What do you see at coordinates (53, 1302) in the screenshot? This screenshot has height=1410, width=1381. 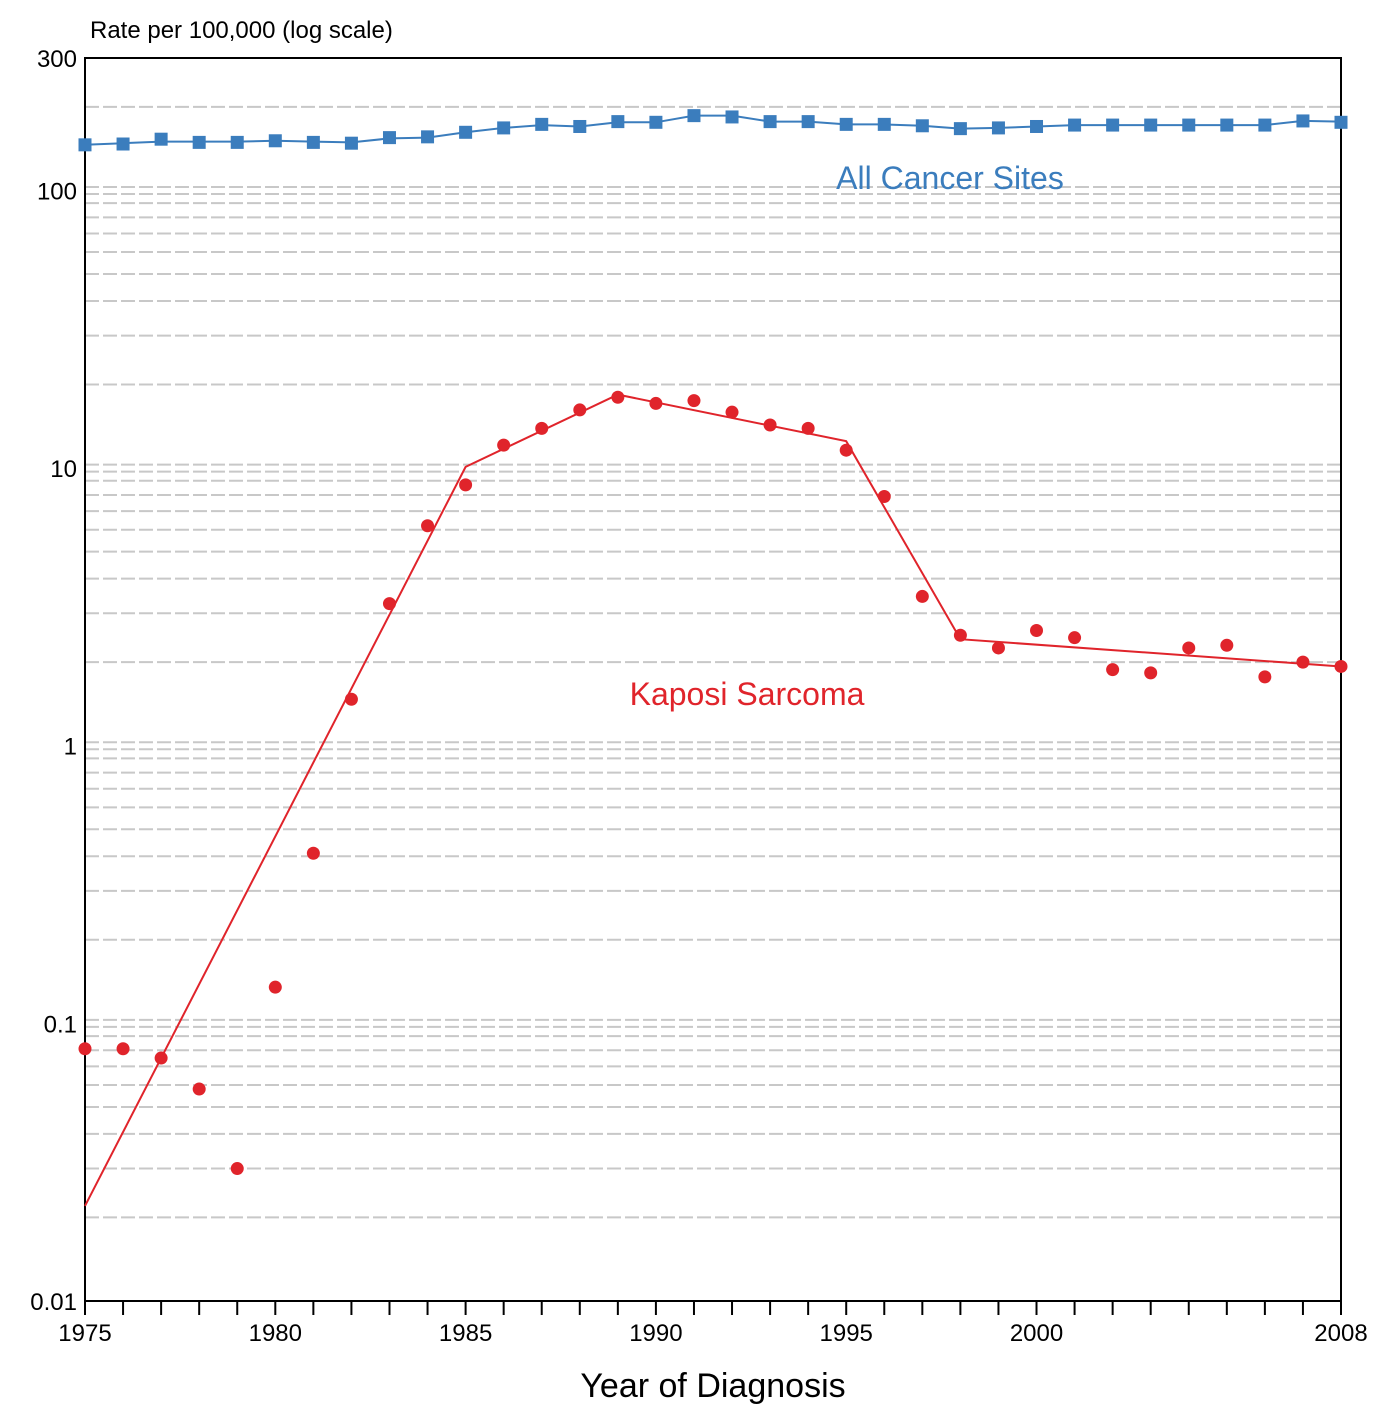 I see `y-tick-label: 0.01` at bounding box center [53, 1302].